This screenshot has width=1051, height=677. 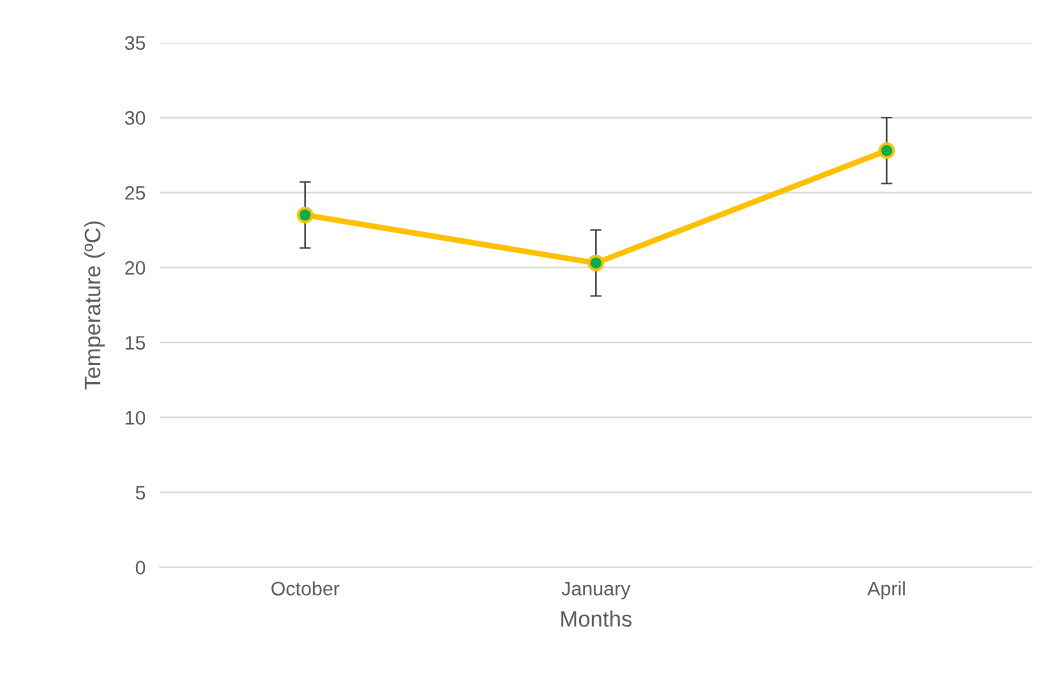 What do you see at coordinates (135, 118) in the screenshot?
I see `y-tick-label: 30` at bounding box center [135, 118].